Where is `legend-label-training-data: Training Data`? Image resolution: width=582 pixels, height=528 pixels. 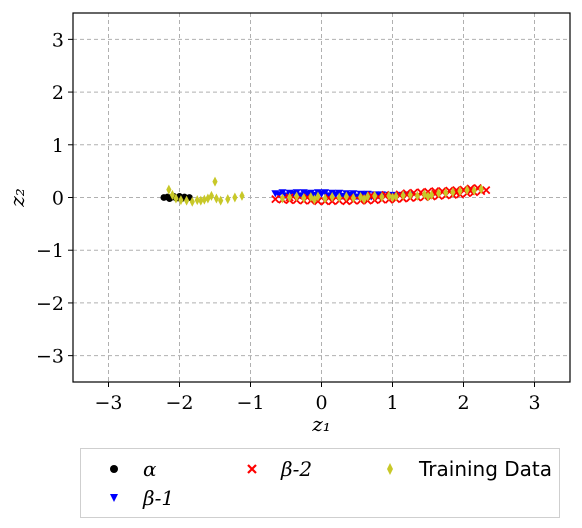 legend-label-training-data: Training Data is located at coordinates (486, 469).